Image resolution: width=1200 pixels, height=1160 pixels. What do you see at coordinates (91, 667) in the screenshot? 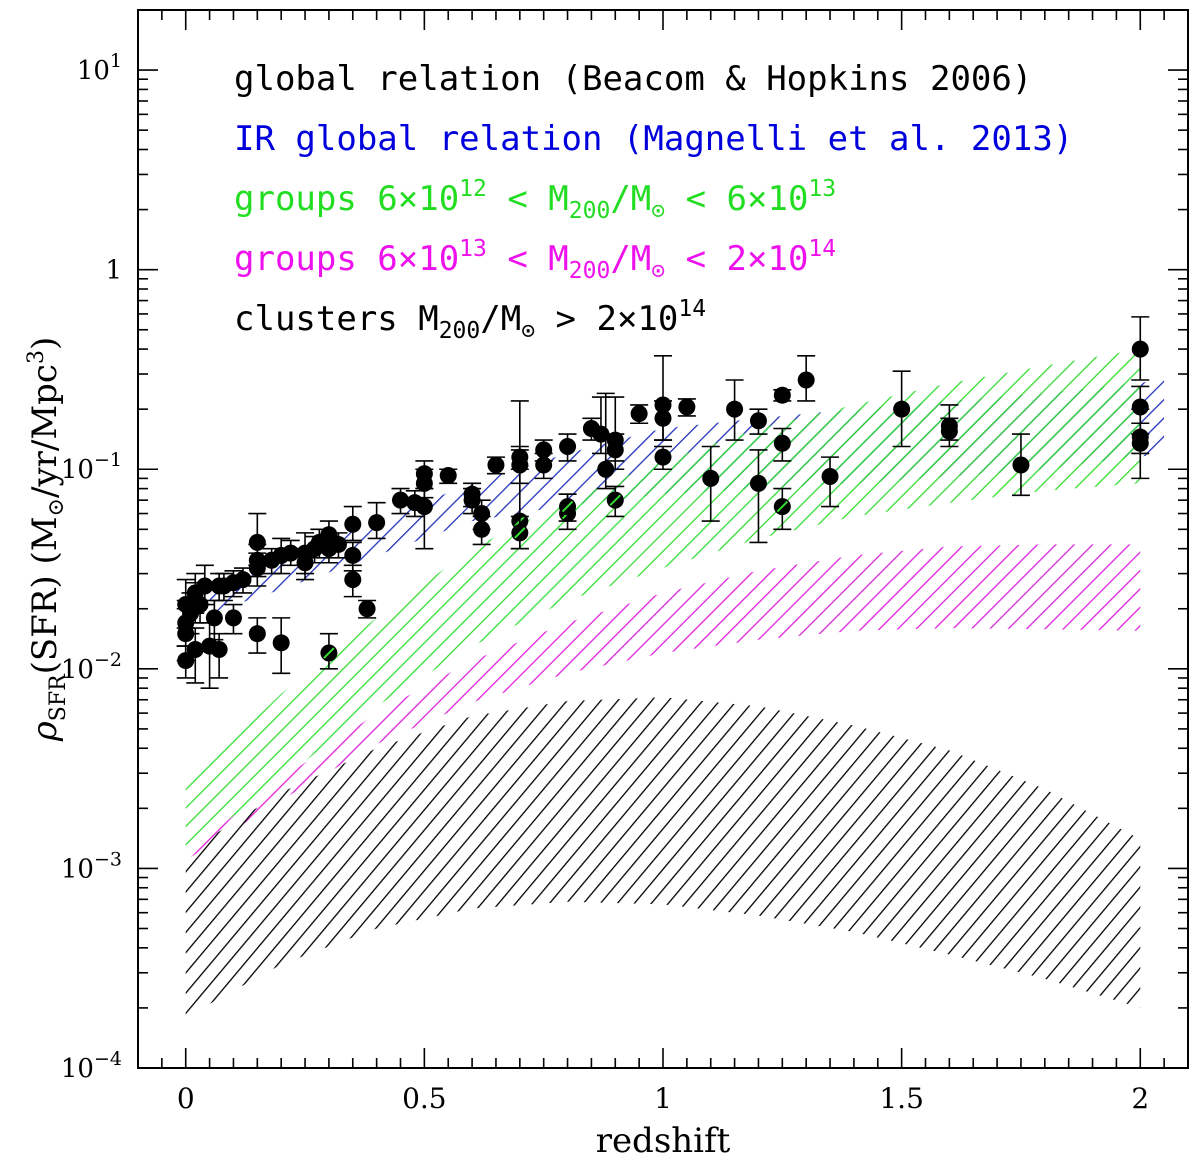
I see `y-tick-label: 10⁻²` at bounding box center [91, 667].